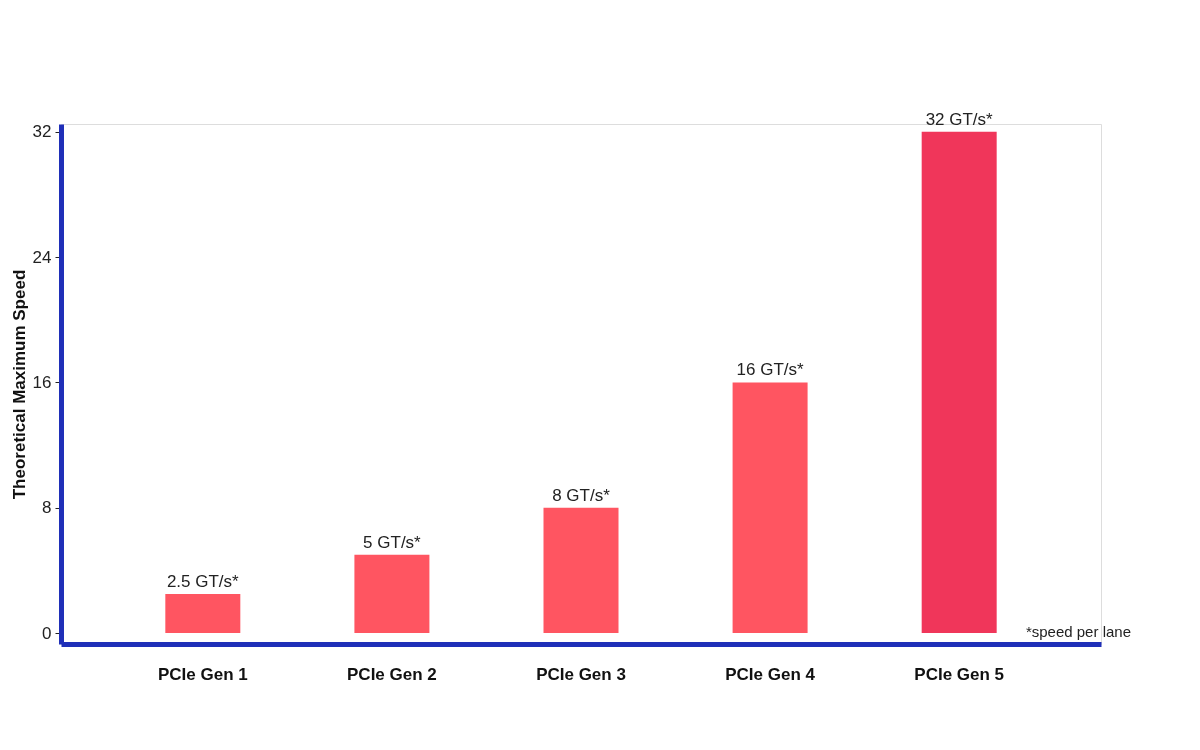  What do you see at coordinates (47, 633) in the screenshot?
I see `y-tick-label: 0` at bounding box center [47, 633].